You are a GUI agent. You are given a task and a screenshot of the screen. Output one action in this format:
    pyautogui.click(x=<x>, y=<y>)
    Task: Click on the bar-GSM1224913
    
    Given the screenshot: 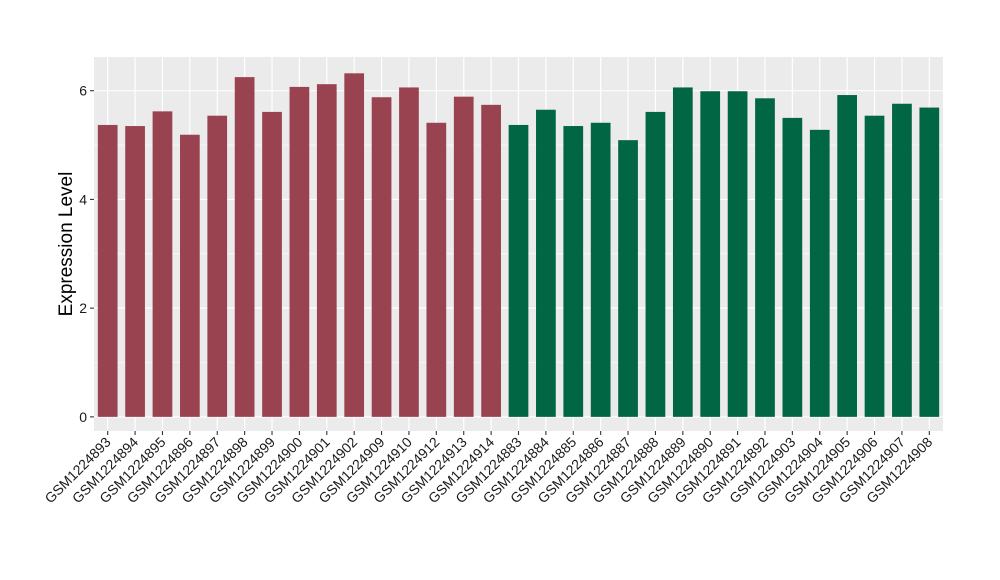 What is the action you would take?
    pyautogui.click(x=463, y=256)
    